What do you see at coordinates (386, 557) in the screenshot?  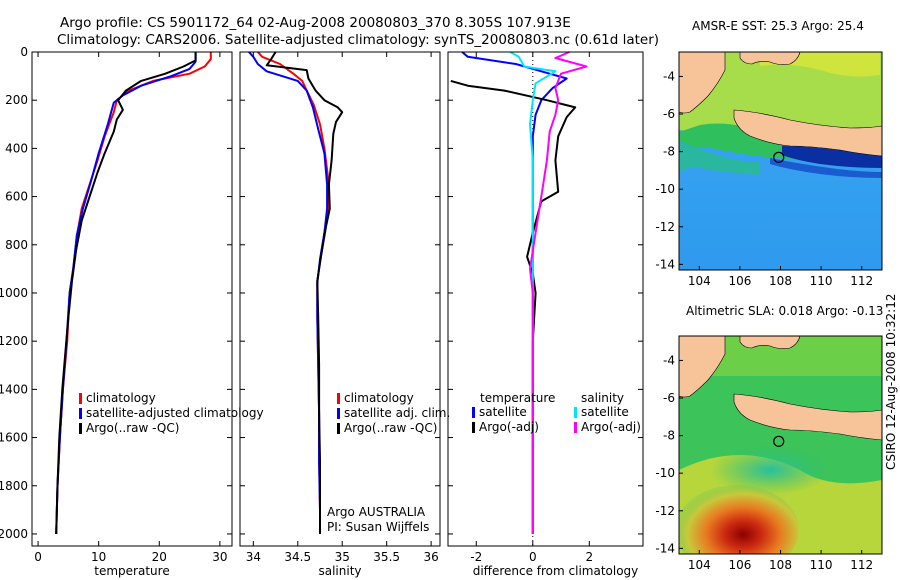 I see `x-tick-label: 35.5` at bounding box center [386, 557].